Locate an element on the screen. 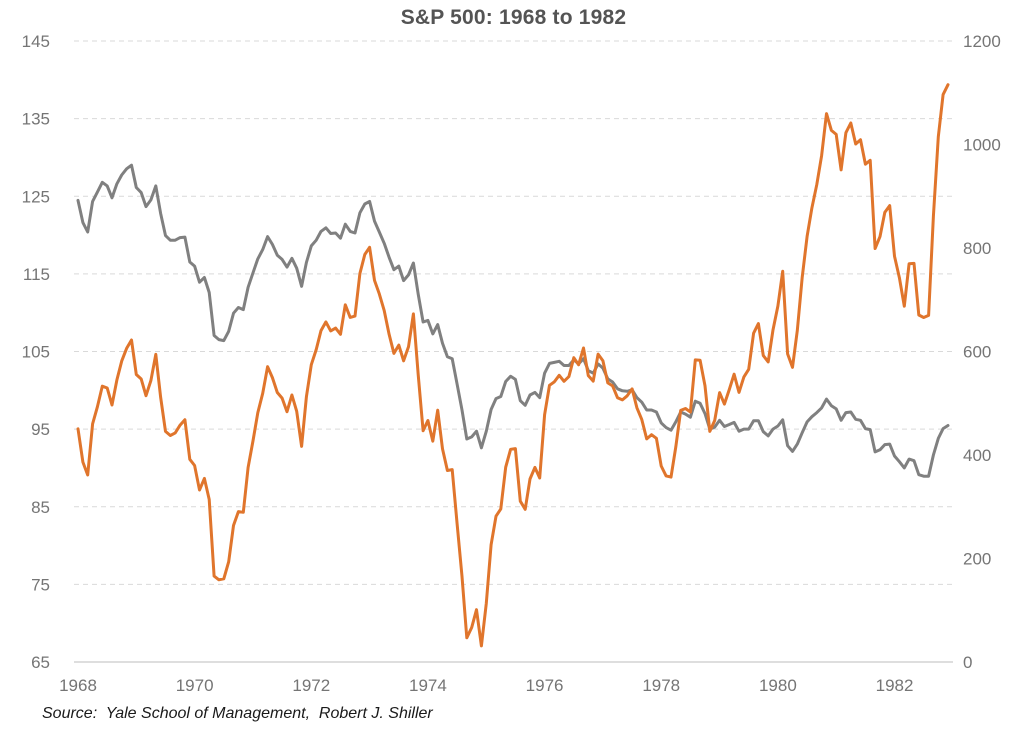  x-axis-tick-label: 1976 is located at coordinates (545, 685).